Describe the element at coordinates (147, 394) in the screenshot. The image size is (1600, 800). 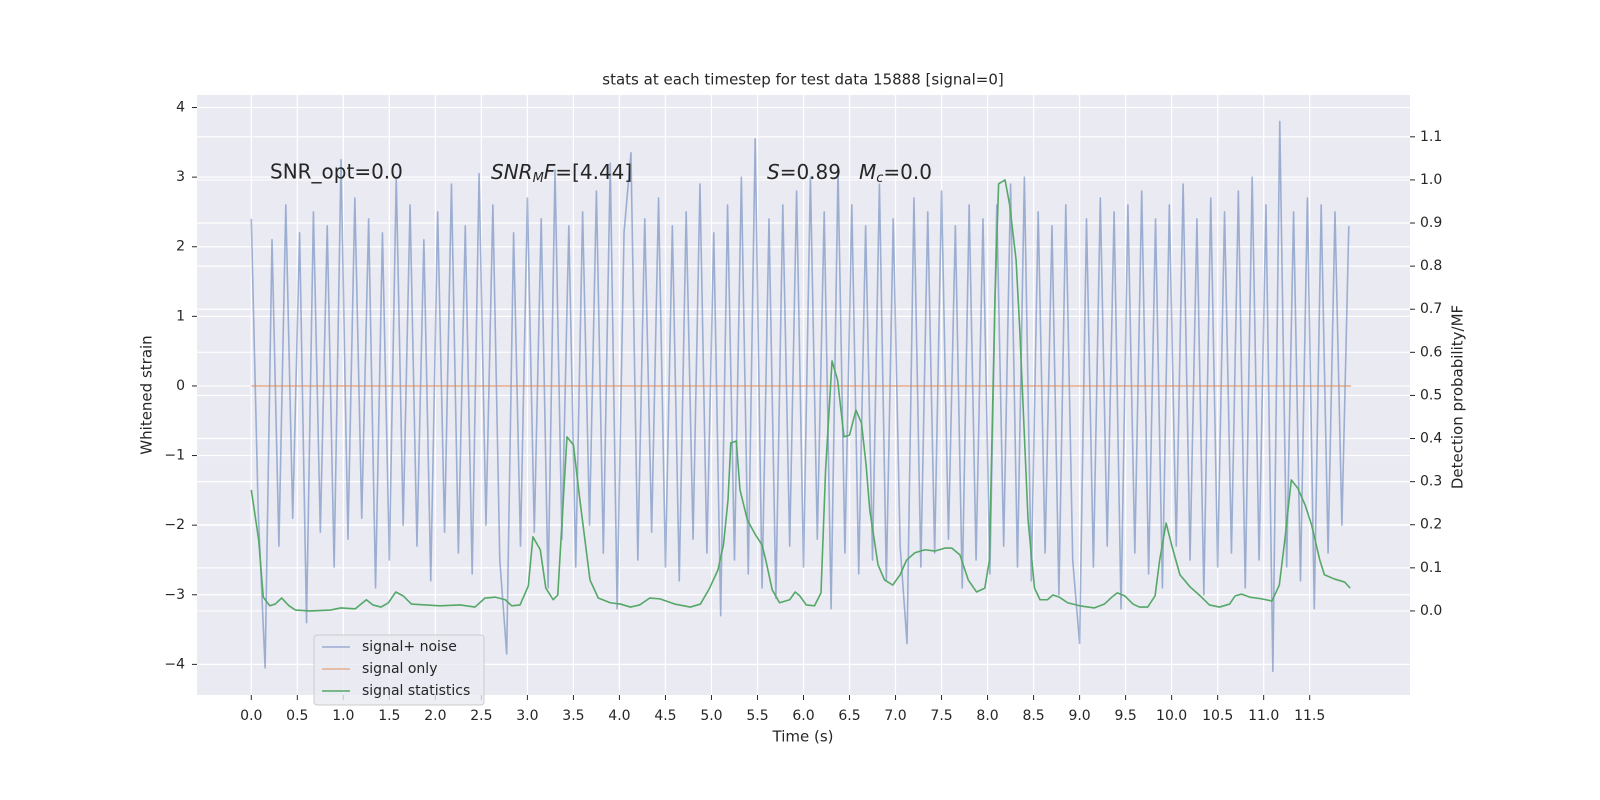
I see `y-axis-label: Whitened strain` at that location.